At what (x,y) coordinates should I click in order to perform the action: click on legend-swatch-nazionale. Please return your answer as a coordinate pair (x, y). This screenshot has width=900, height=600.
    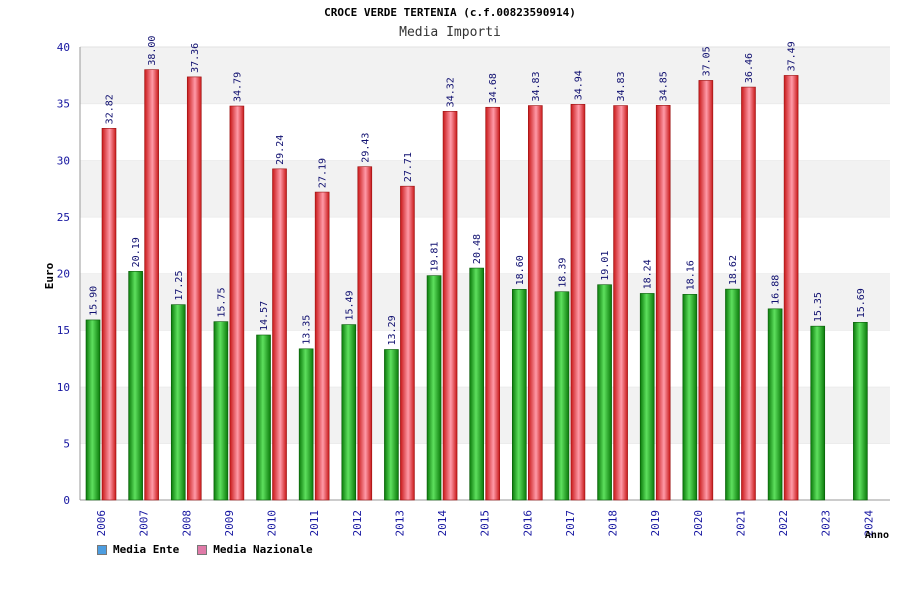
    Looking at the image, I should click on (202, 549).